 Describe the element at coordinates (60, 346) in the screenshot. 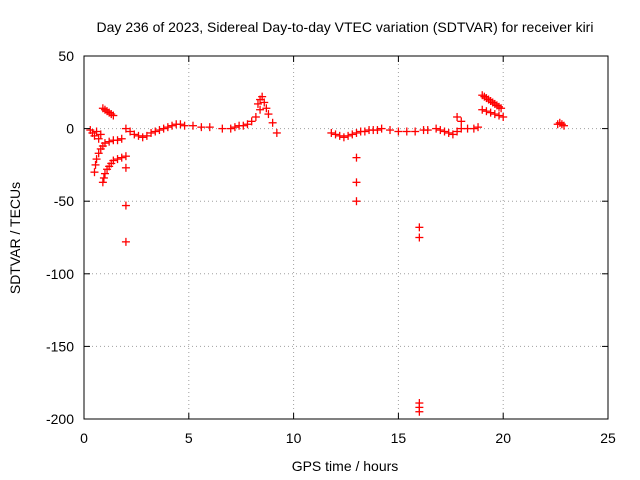

I see `y-tick-label: -150` at that location.